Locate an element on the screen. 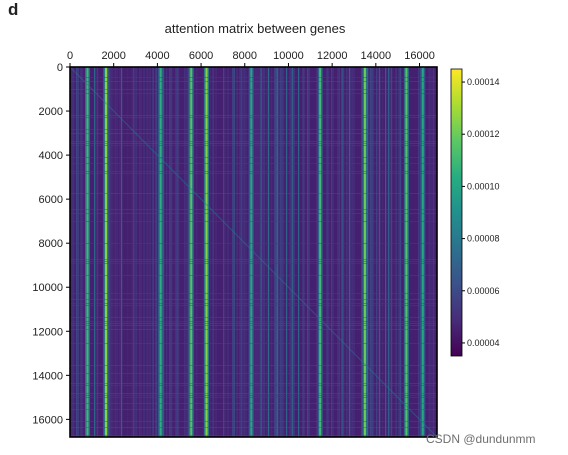  y-tick-label: 12000 is located at coordinates (47, 332).